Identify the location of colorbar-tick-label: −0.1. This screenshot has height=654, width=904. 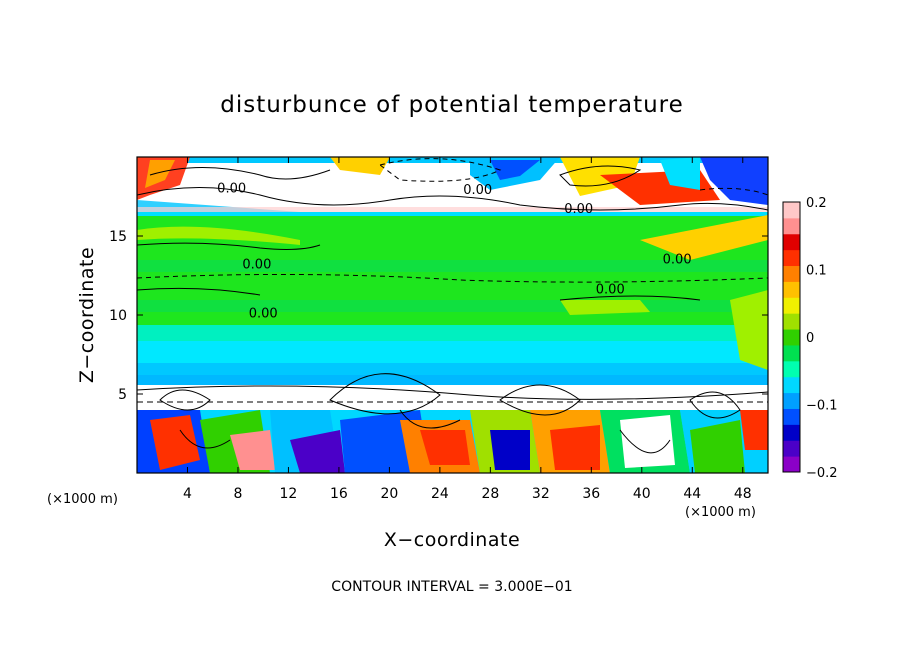
(822, 406).